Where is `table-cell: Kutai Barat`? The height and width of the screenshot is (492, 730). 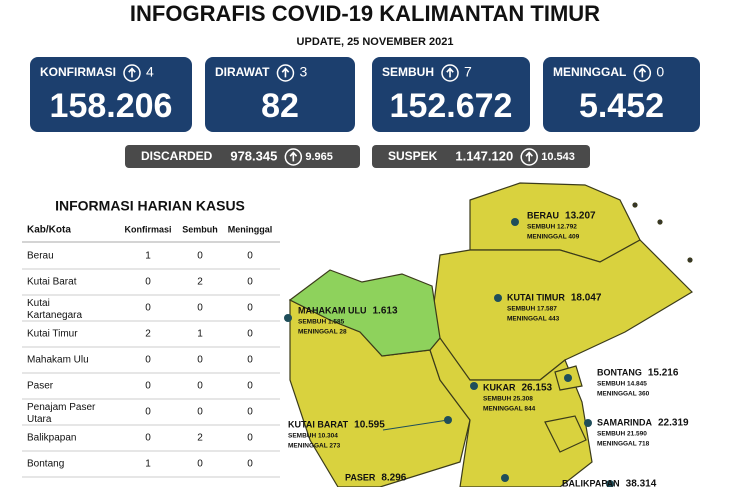
table-cell: Kutai Barat is located at coordinates (52, 282).